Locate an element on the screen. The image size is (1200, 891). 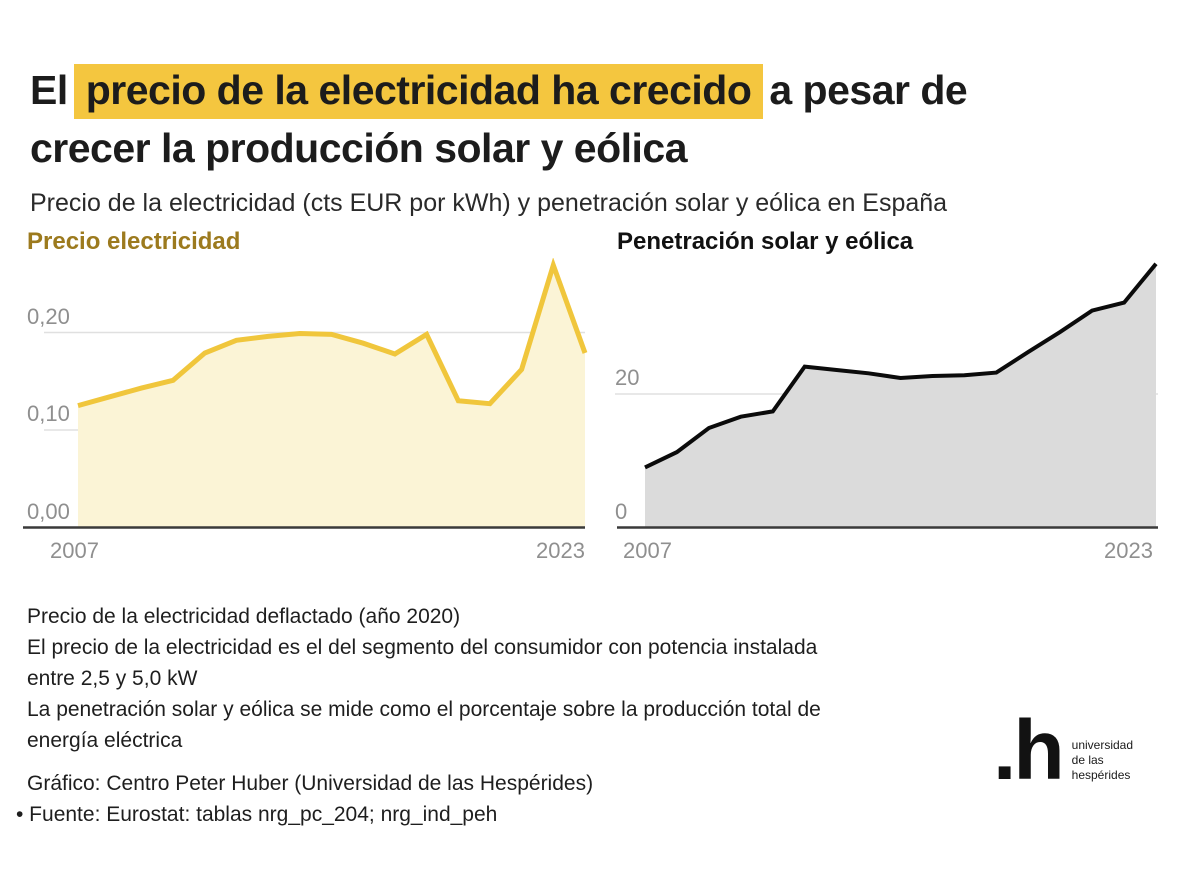
y-tick-label: 0,20 is located at coordinates (48, 316).